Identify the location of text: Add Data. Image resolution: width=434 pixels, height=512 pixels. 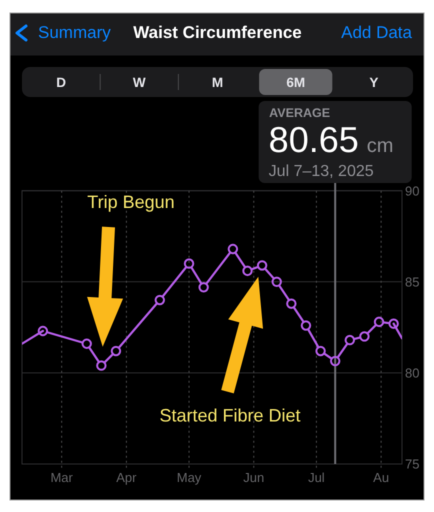
(377, 32).